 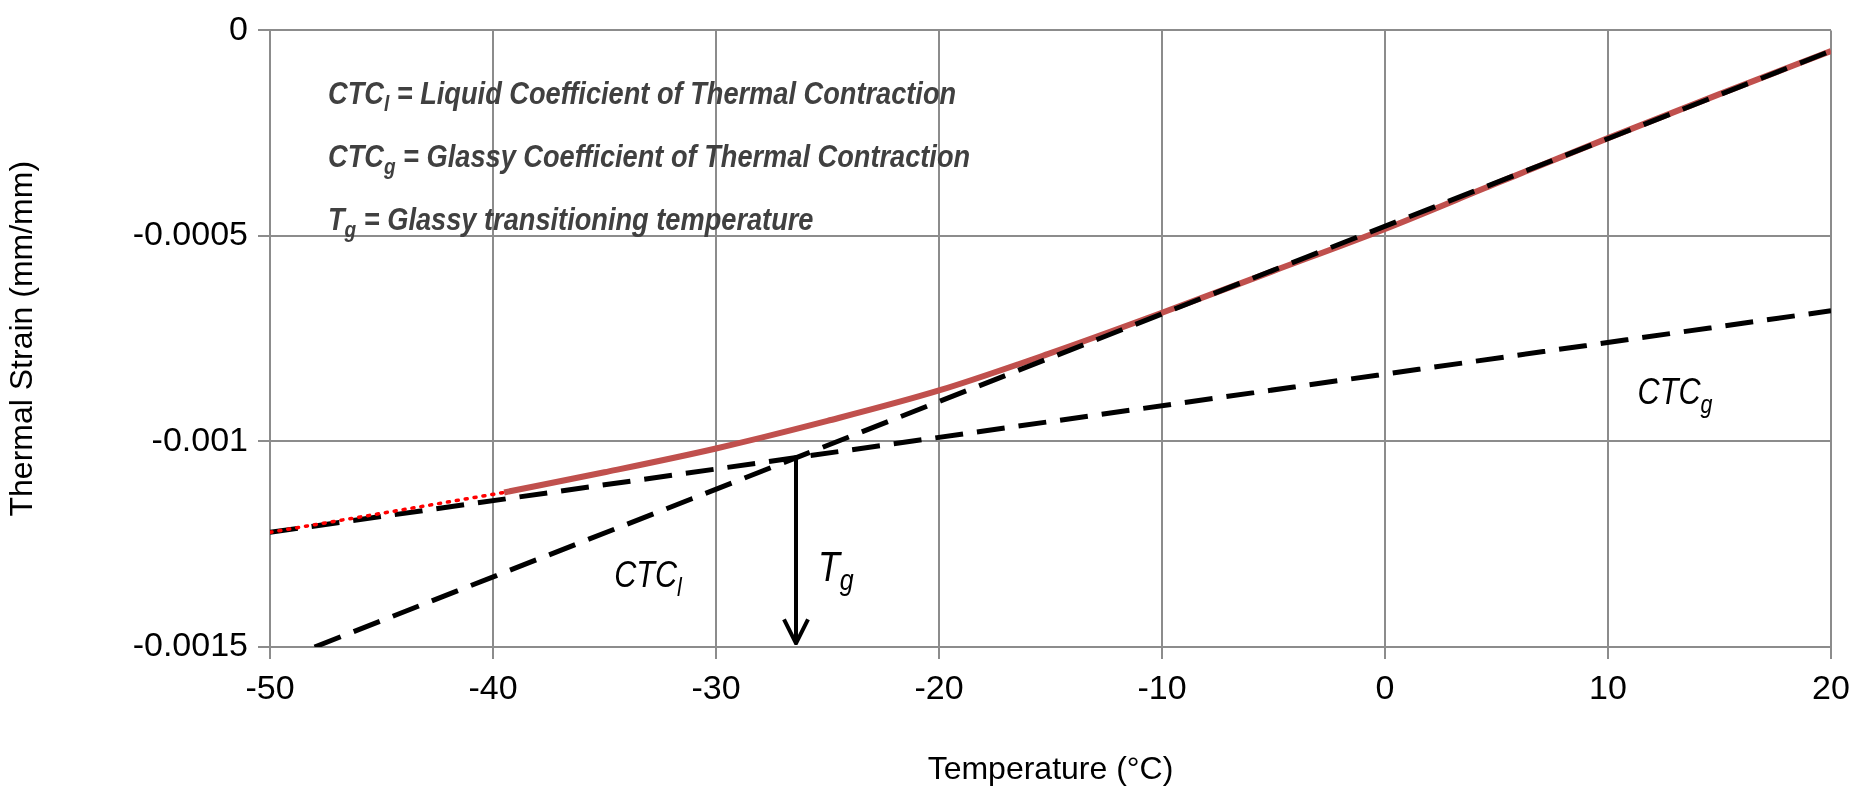 What do you see at coordinates (836, 570) in the screenshot?
I see `annotation: T$_{g}$` at bounding box center [836, 570].